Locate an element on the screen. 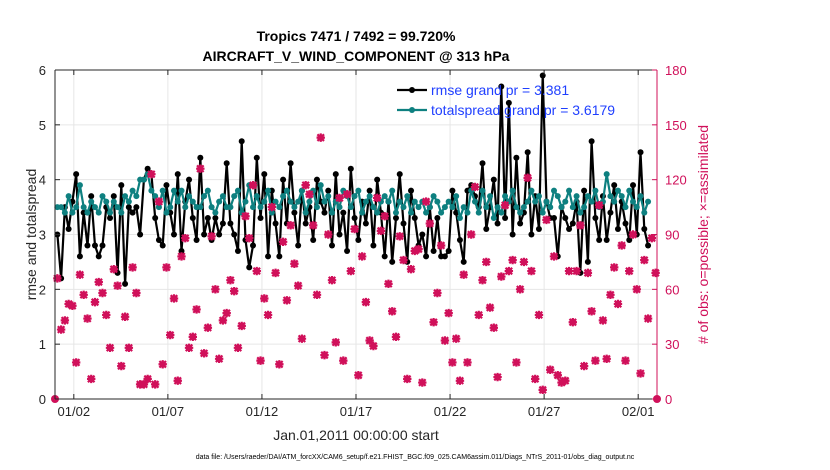 This screenshot has height=470, width=830. x-tick-label: 01/02 is located at coordinates (74, 411).